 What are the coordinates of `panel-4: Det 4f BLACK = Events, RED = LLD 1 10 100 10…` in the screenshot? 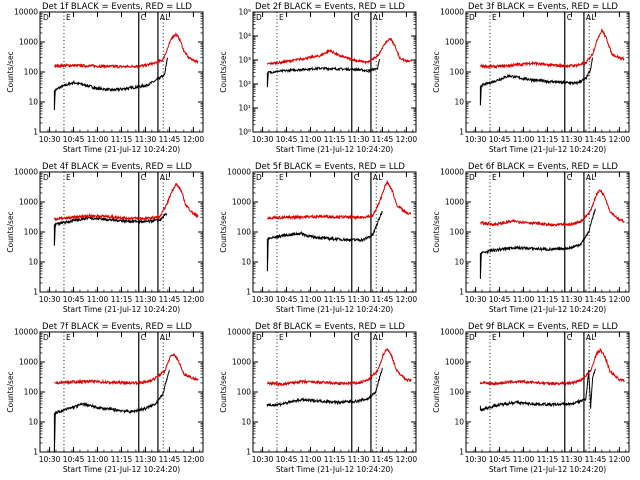 It's located at (105, 238).